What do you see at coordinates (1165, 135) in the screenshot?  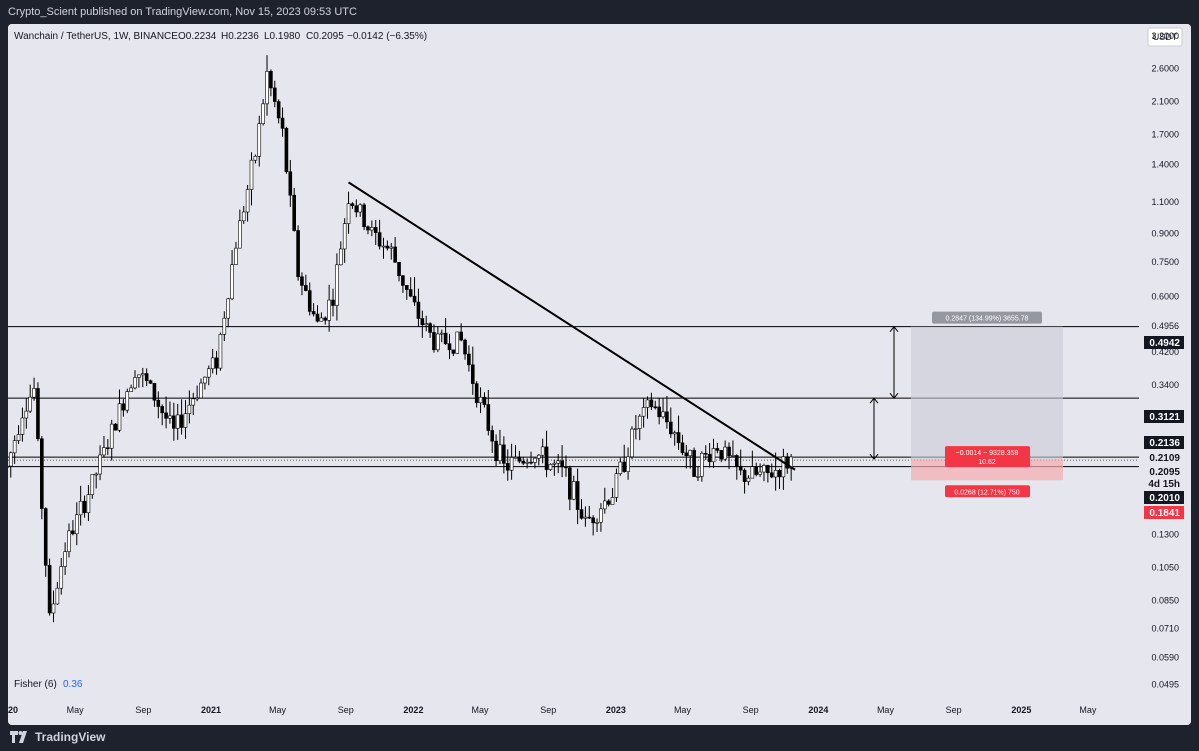 I see `y-tick-label: 1.7000` at bounding box center [1165, 135].